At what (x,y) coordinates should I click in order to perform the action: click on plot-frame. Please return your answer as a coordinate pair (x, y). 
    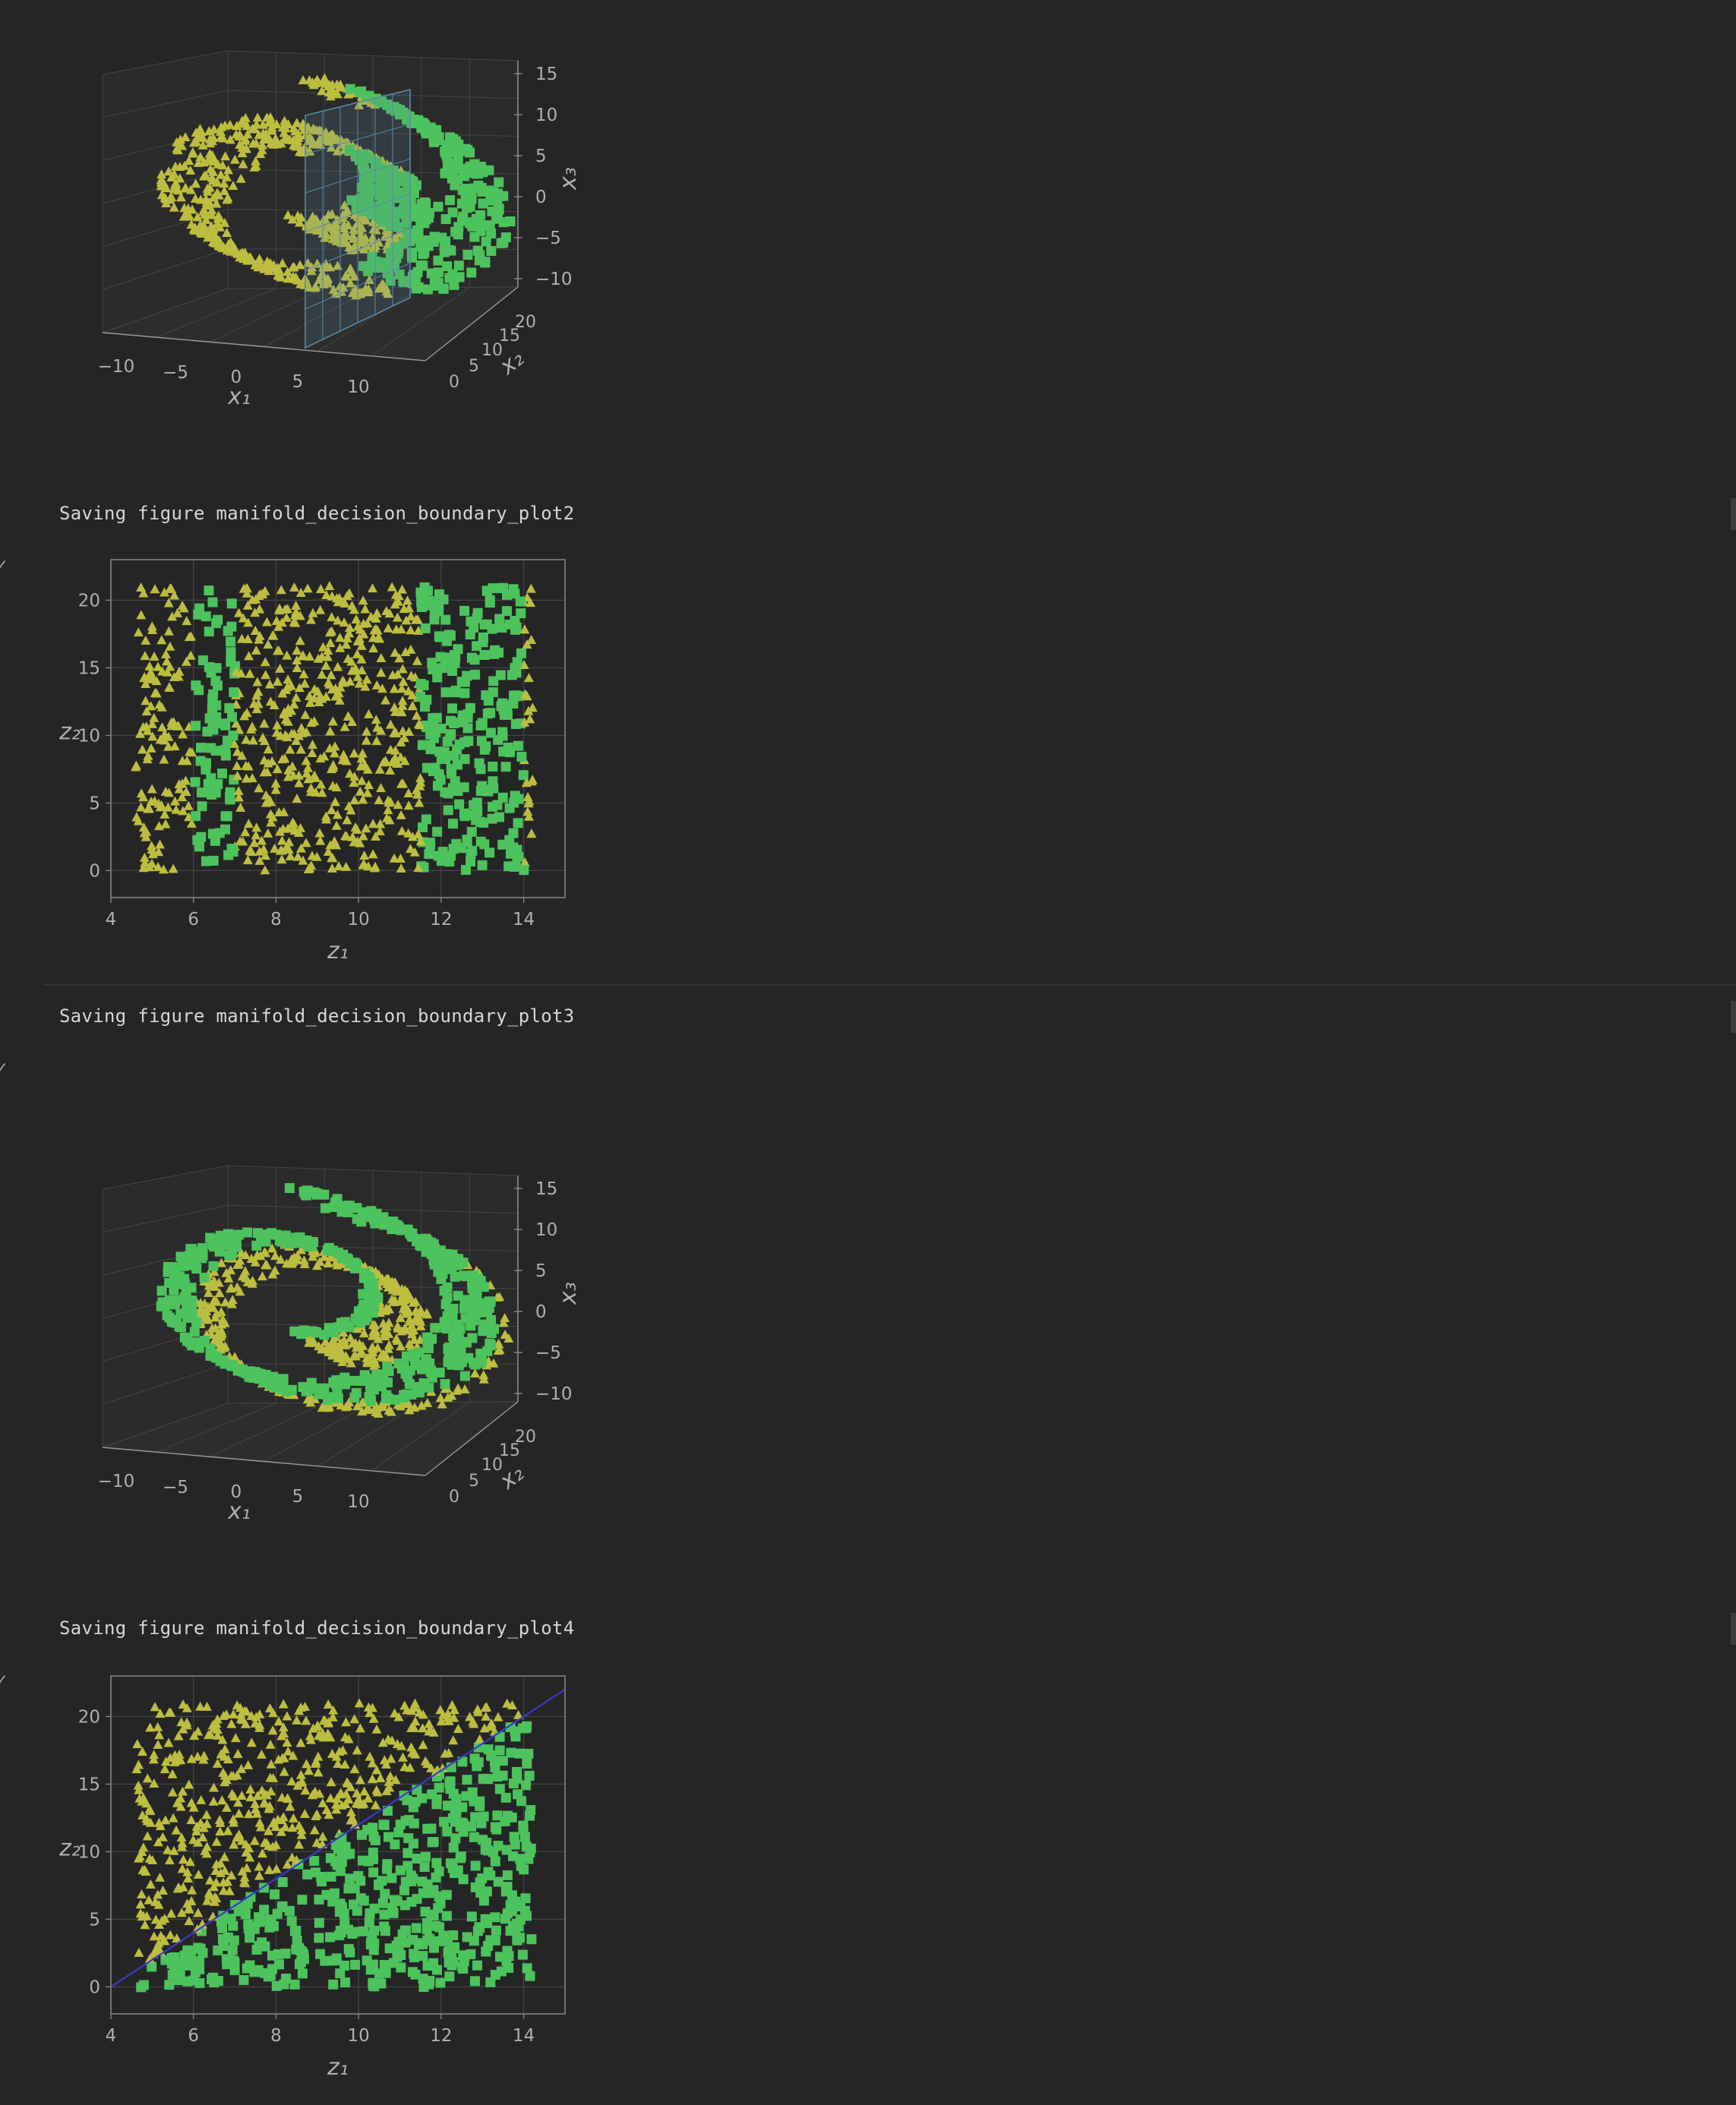
    Looking at the image, I should click on (338, 1845).